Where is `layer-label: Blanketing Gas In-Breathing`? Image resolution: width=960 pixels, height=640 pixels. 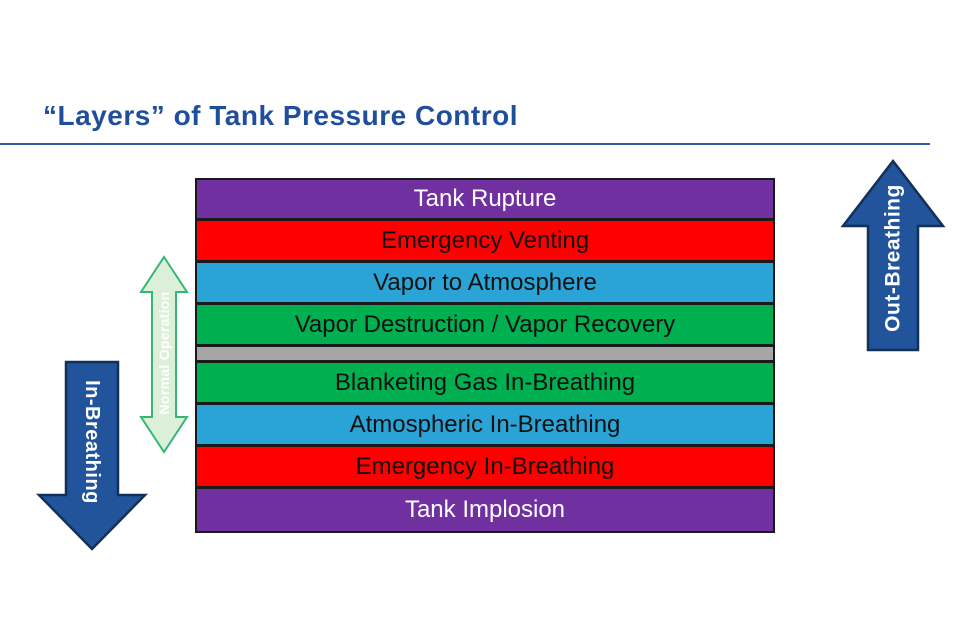 layer-label: Blanketing Gas In-Breathing is located at coordinates (485, 382).